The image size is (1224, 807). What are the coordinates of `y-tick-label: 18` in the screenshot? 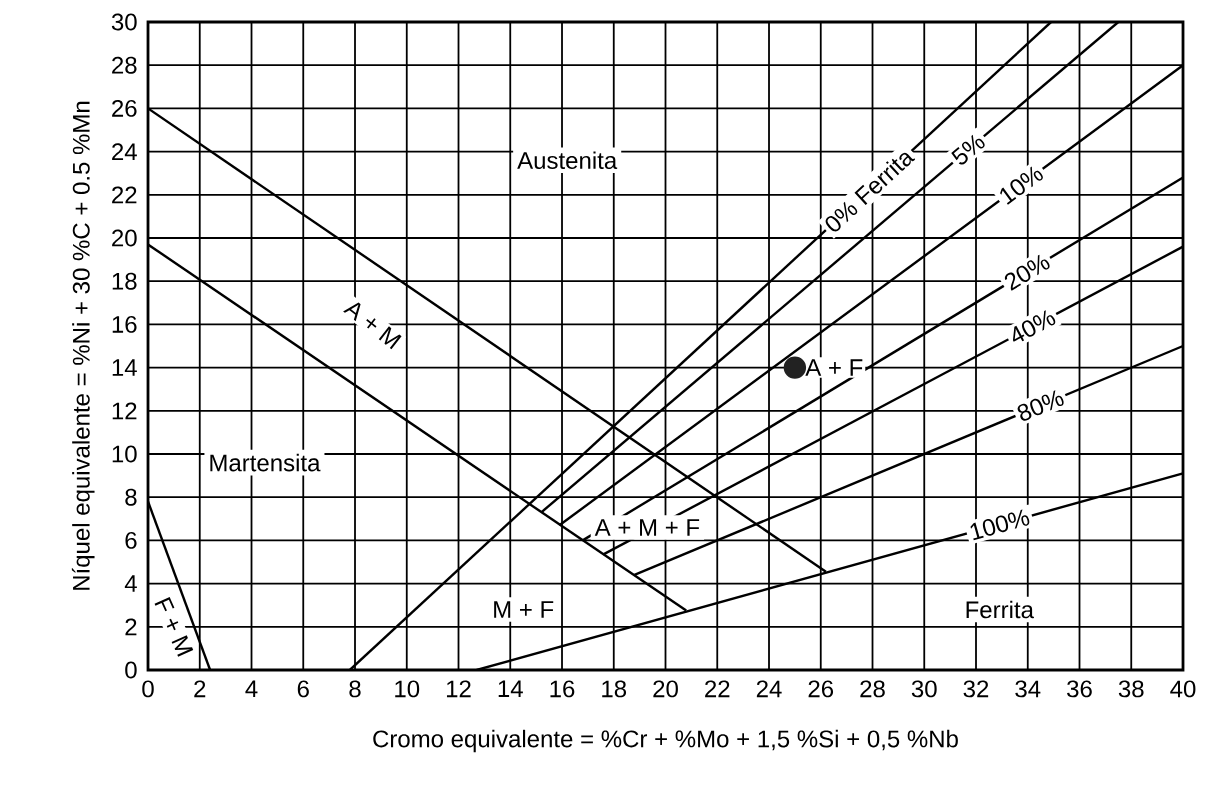 It's located at (124, 281).